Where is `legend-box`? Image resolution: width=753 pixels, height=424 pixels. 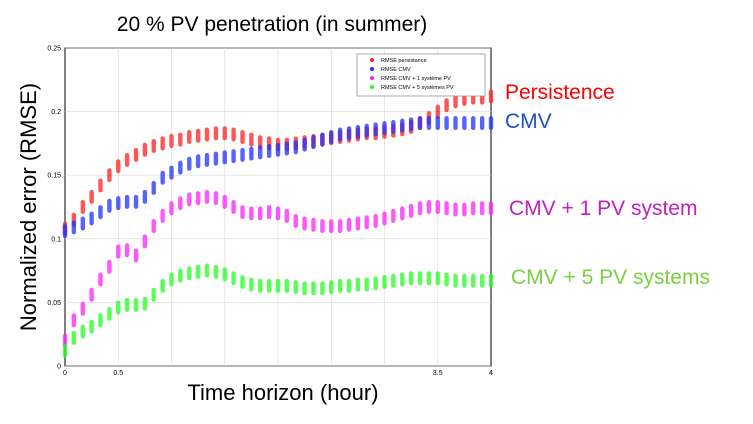 legend-box is located at coordinates (421, 75).